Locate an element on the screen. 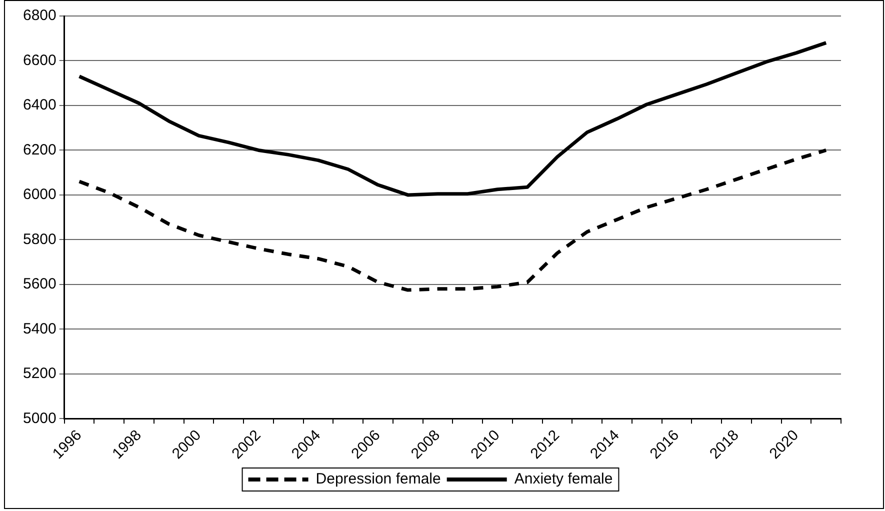  y-tick-label: 6200 is located at coordinates (39, 149).